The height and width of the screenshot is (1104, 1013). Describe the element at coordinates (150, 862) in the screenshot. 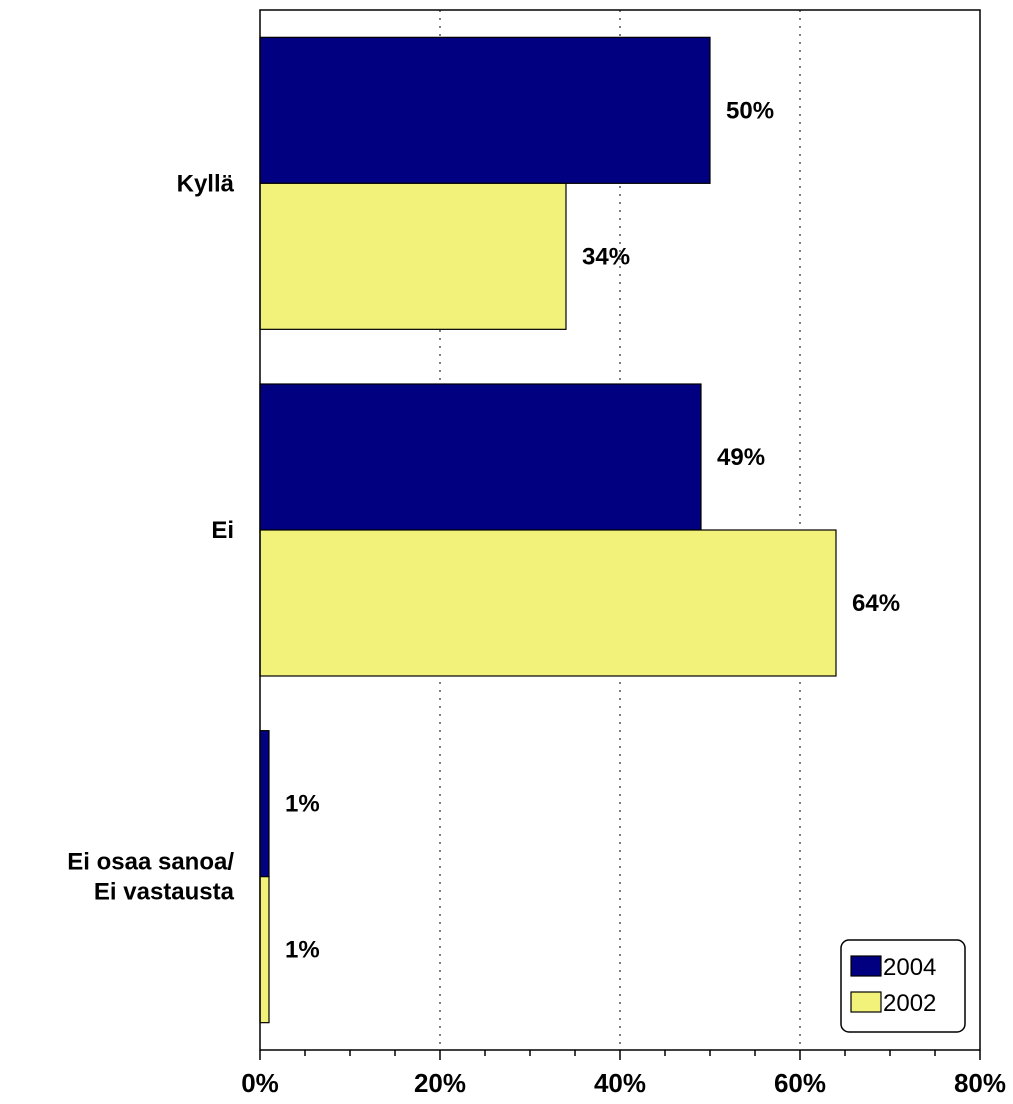

I see `category-label: Ei osaa sanoa/` at that location.